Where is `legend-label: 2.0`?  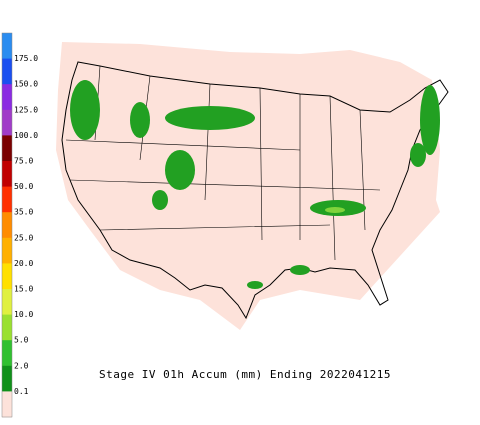 legend-label: 2.0 is located at coordinates (21, 365).